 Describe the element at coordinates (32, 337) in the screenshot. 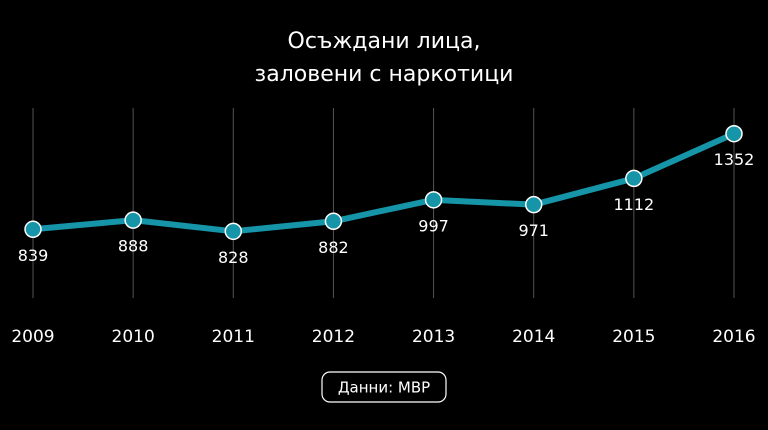

I see `x-tick-label: 2009` at that location.